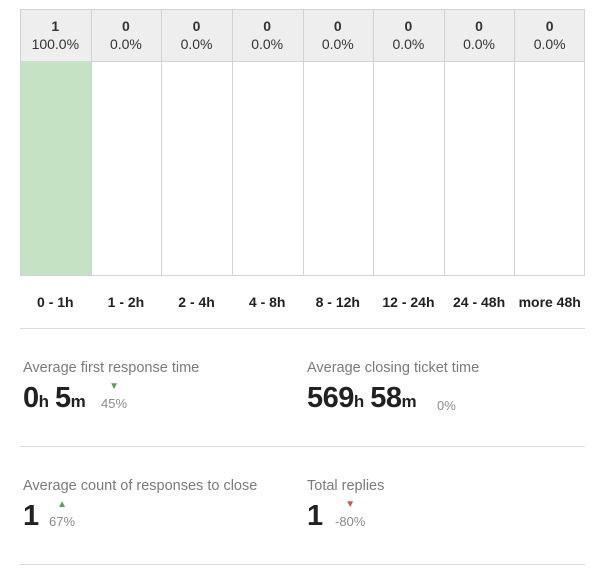 The image size is (600, 578). I want to click on metric-total-replies: Total replies 1 ▼ -80%, so click(345, 507).